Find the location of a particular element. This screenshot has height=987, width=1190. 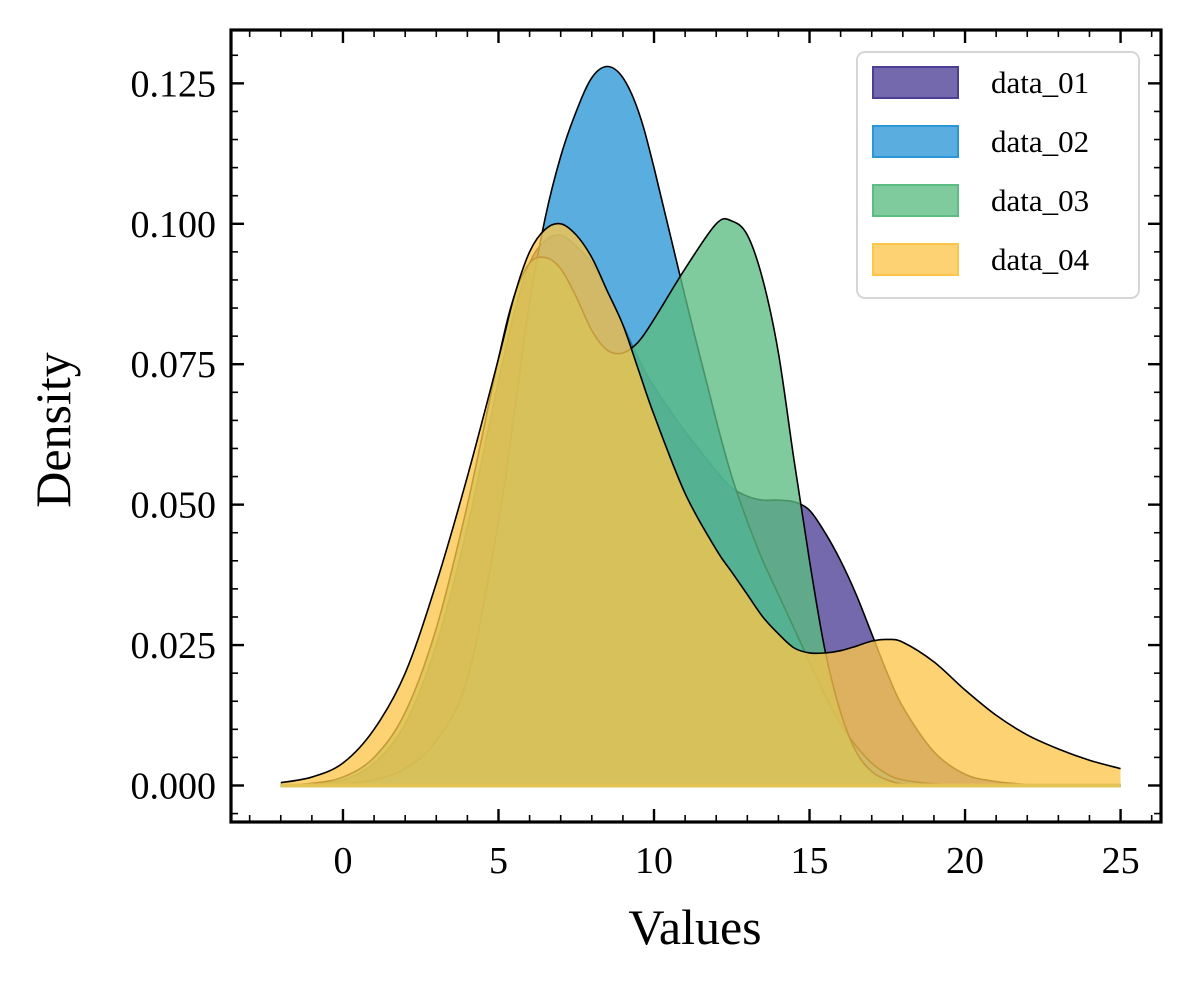

x-tick-label: 5 is located at coordinates (498, 861).